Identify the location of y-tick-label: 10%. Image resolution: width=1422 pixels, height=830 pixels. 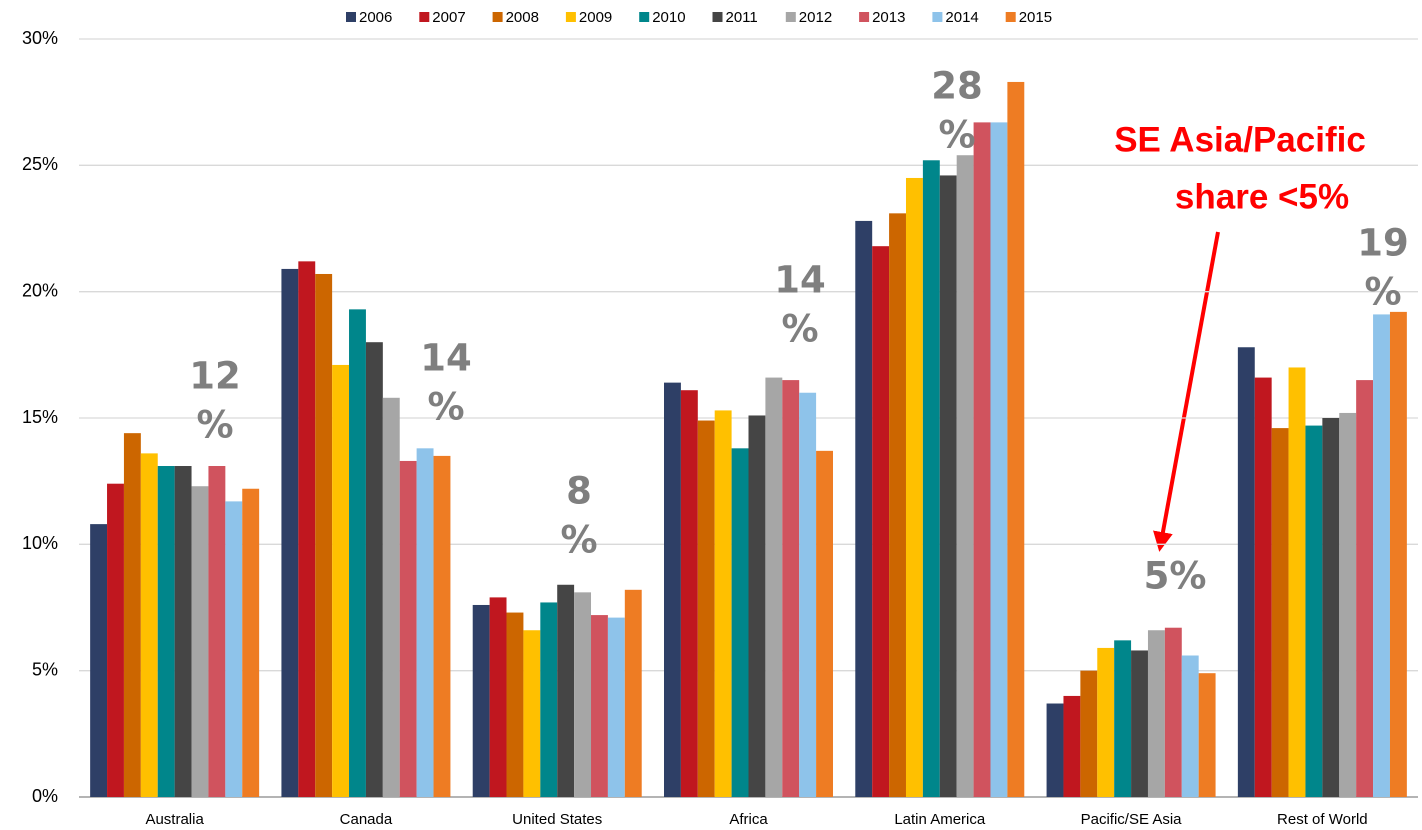
(40, 543).